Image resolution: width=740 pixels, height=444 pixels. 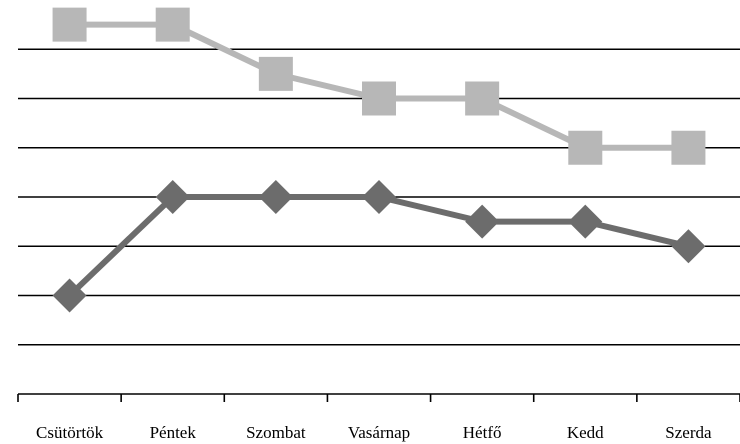 What do you see at coordinates (482, 432) in the screenshot?
I see `x-tick-label: Hétfő` at bounding box center [482, 432].